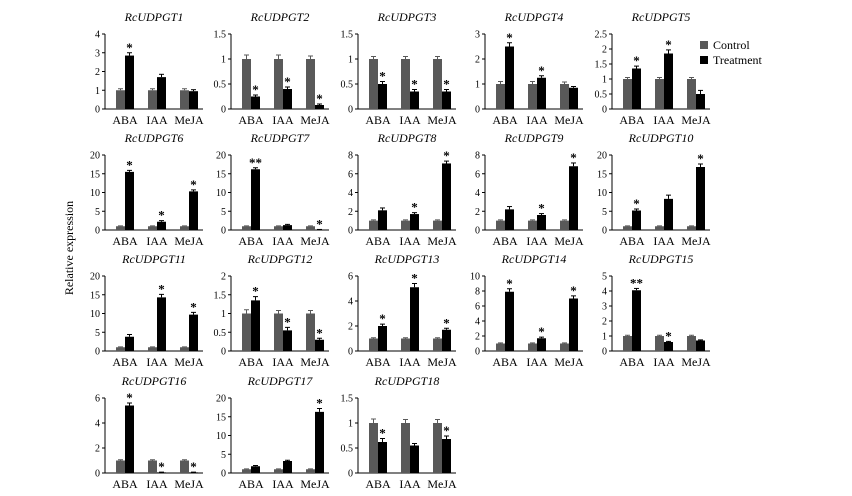 This screenshot has width=852, height=496. I want to click on panel-title: RcUDPGT5, so click(661, 17).